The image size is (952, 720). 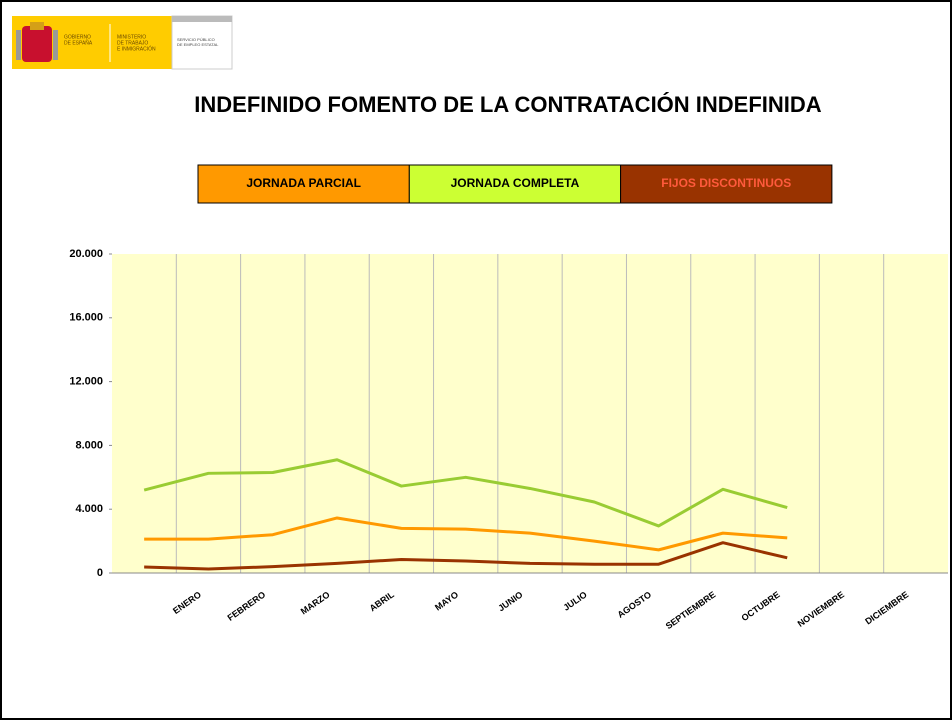 What do you see at coordinates (37, 44) in the screenshot?
I see `crest` at bounding box center [37, 44].